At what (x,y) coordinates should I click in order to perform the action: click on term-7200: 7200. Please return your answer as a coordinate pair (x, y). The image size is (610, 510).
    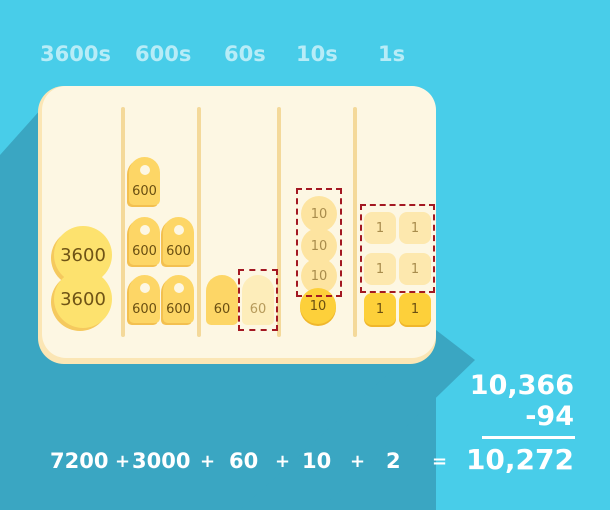
    Looking at the image, I should click on (79, 461).